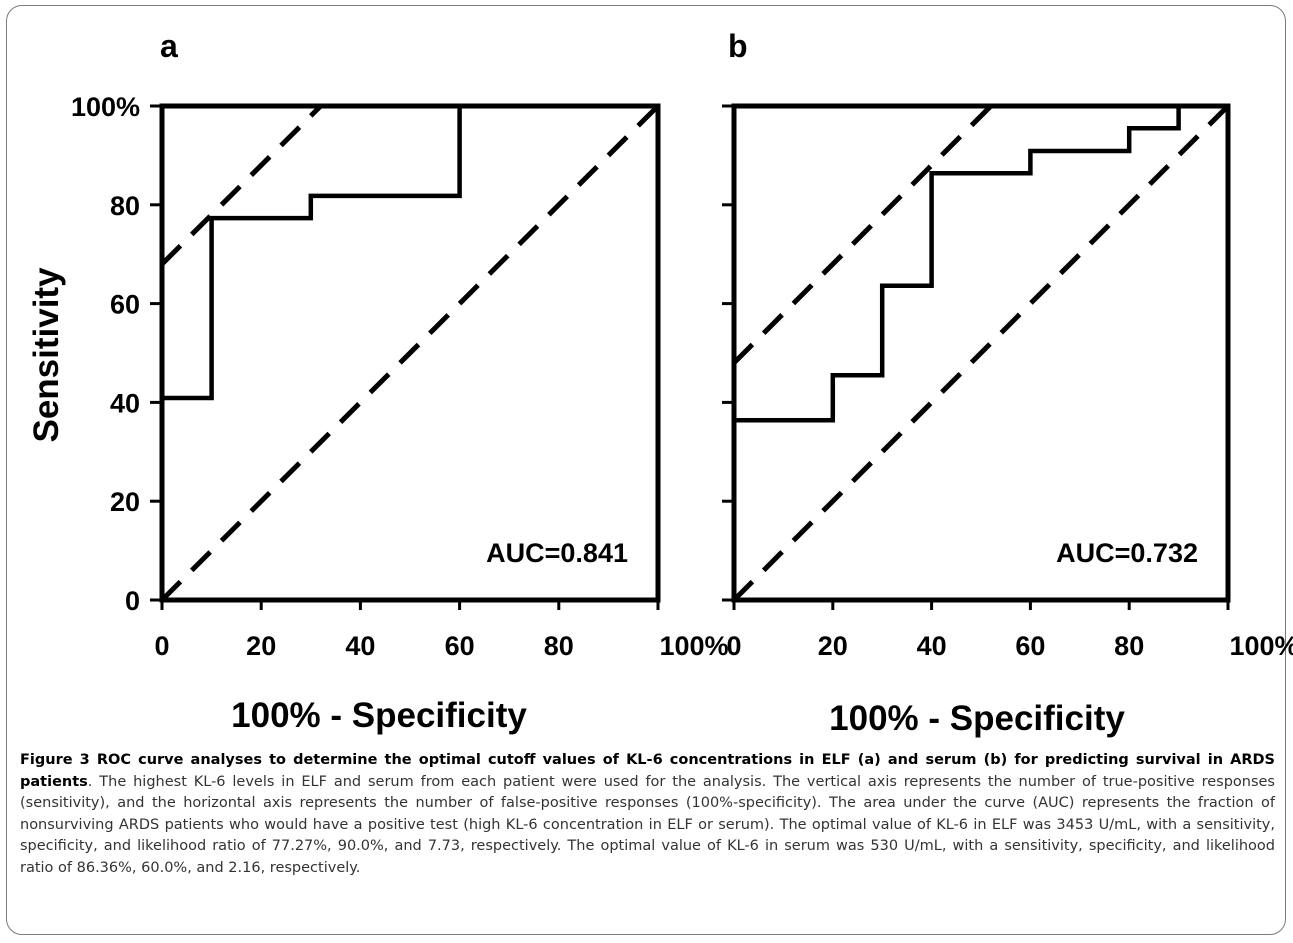  I want to click on panel-b-x-tick-label: 40, so click(932, 646).